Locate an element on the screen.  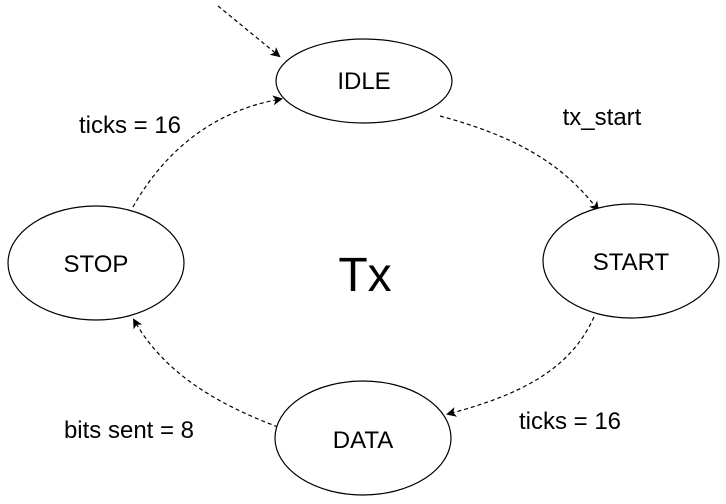
label-data-to-stop: bits sent = 8 is located at coordinates (129, 430).